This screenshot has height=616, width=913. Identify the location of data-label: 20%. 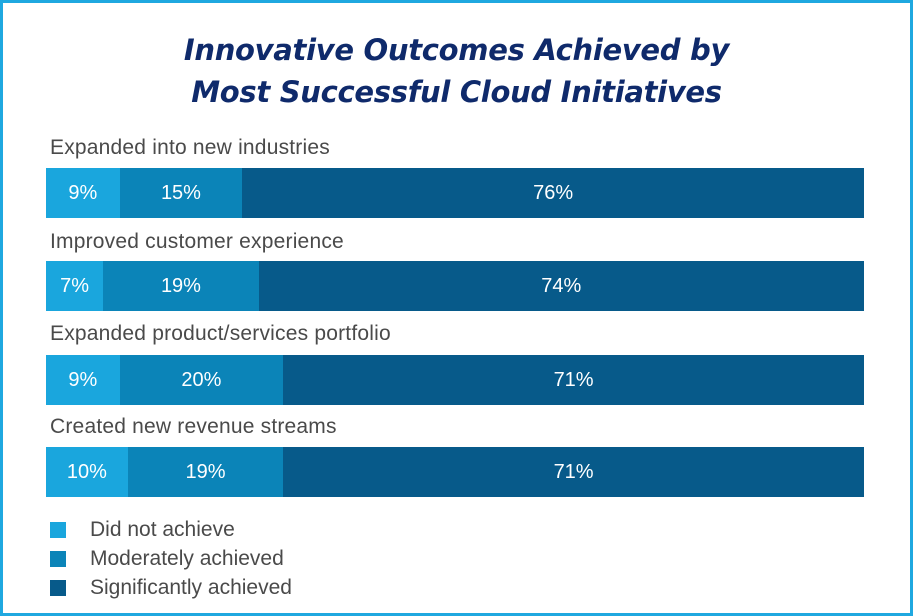
(201, 379).